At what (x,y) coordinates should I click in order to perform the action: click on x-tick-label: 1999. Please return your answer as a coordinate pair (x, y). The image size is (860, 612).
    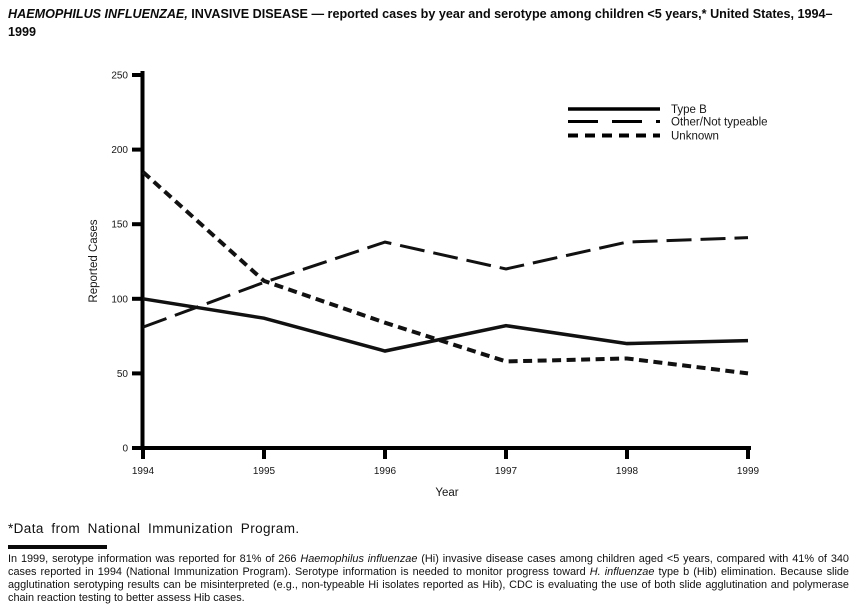
    Looking at the image, I should click on (748, 471).